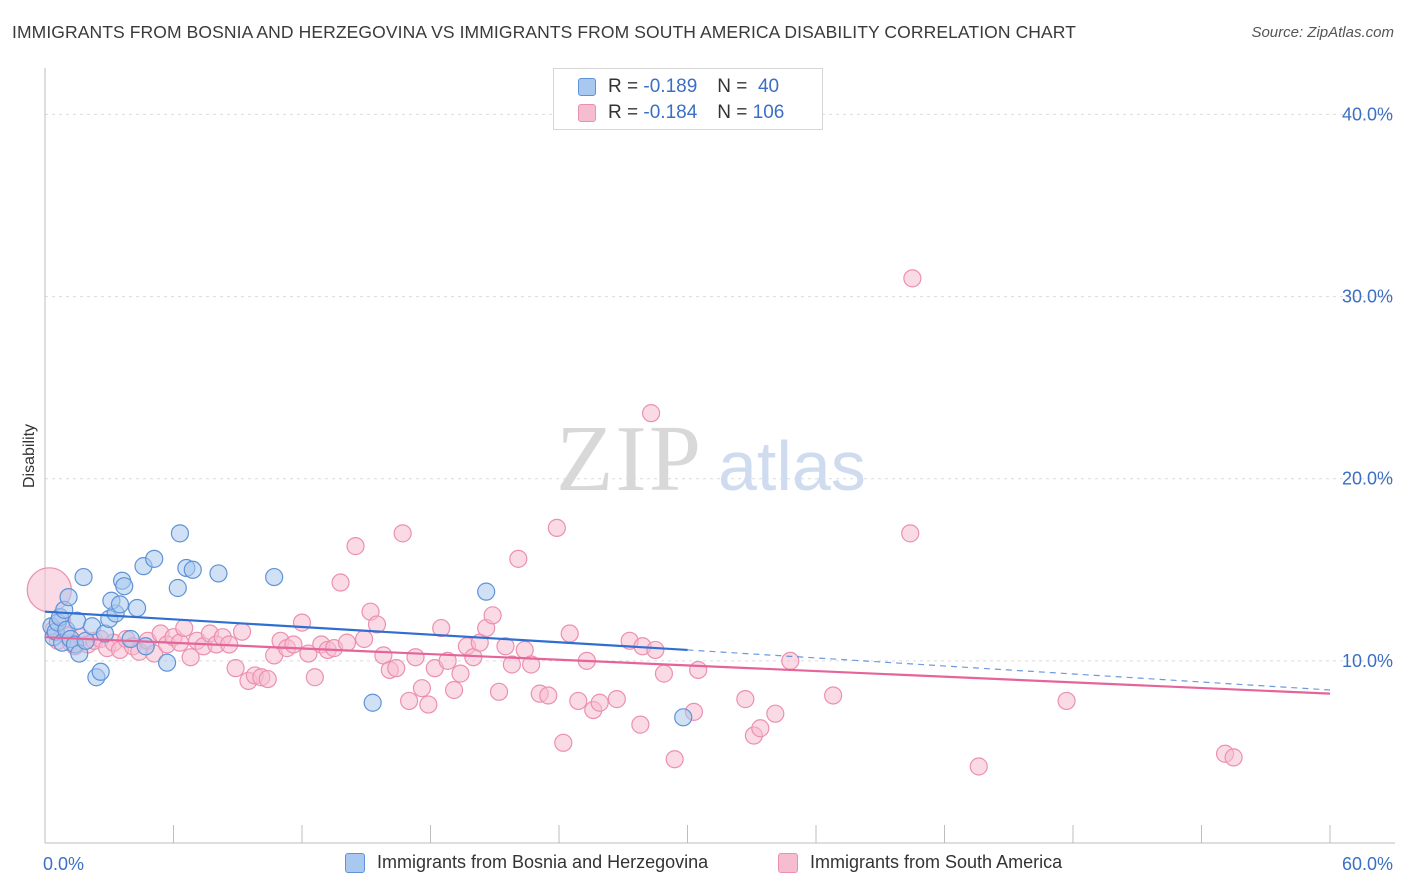 Image resolution: width=1406 pixels, height=892 pixels. What do you see at coordinates (1367, 297) in the screenshot?
I see `y-tick-label: 30.0%` at bounding box center [1367, 297].